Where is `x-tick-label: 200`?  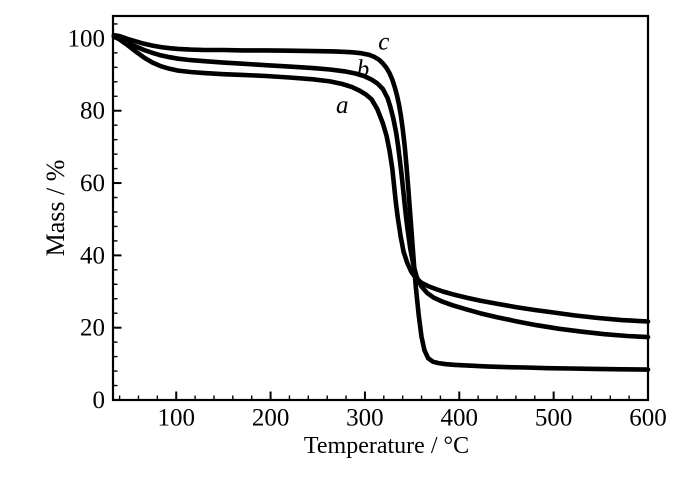 x-tick-label: 200 is located at coordinates (271, 418).